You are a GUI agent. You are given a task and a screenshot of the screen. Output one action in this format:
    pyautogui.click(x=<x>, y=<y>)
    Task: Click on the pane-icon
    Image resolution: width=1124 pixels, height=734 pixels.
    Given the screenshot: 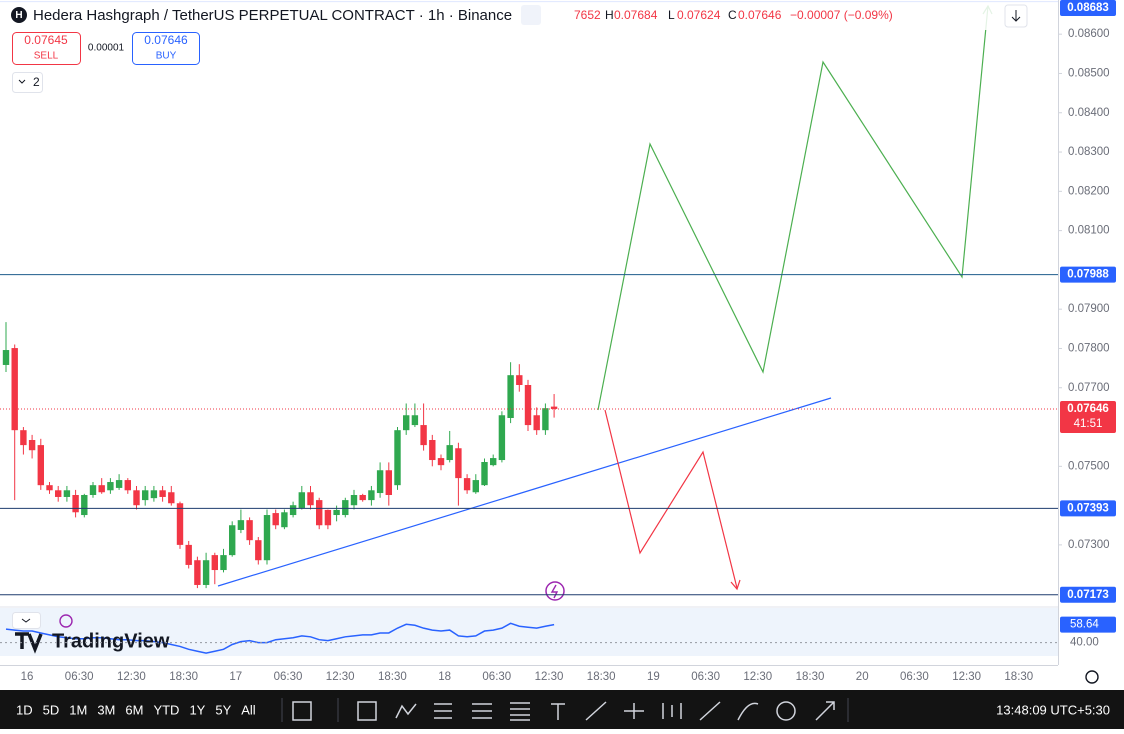 What is the action you would take?
    pyautogui.click(x=66, y=621)
    